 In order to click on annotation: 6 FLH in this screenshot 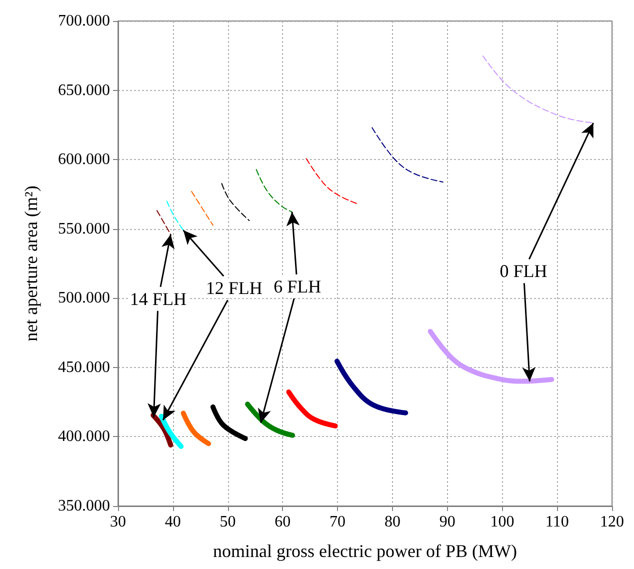, I will do `click(298, 286)`.